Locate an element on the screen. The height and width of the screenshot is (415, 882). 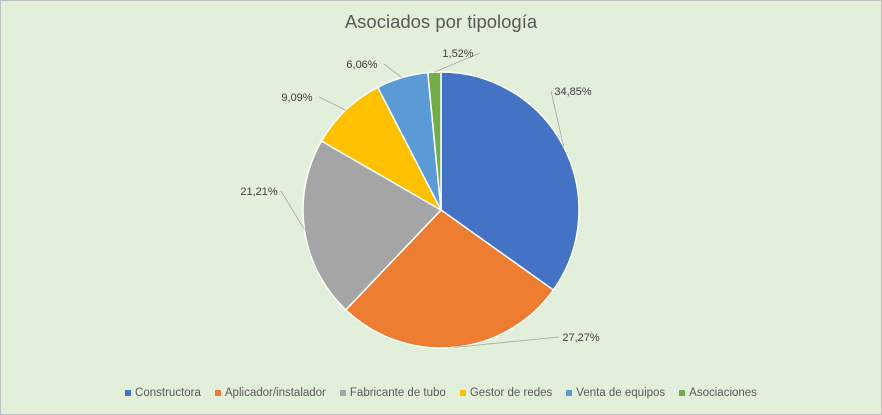
data-label: 9,09% is located at coordinates (296, 98).